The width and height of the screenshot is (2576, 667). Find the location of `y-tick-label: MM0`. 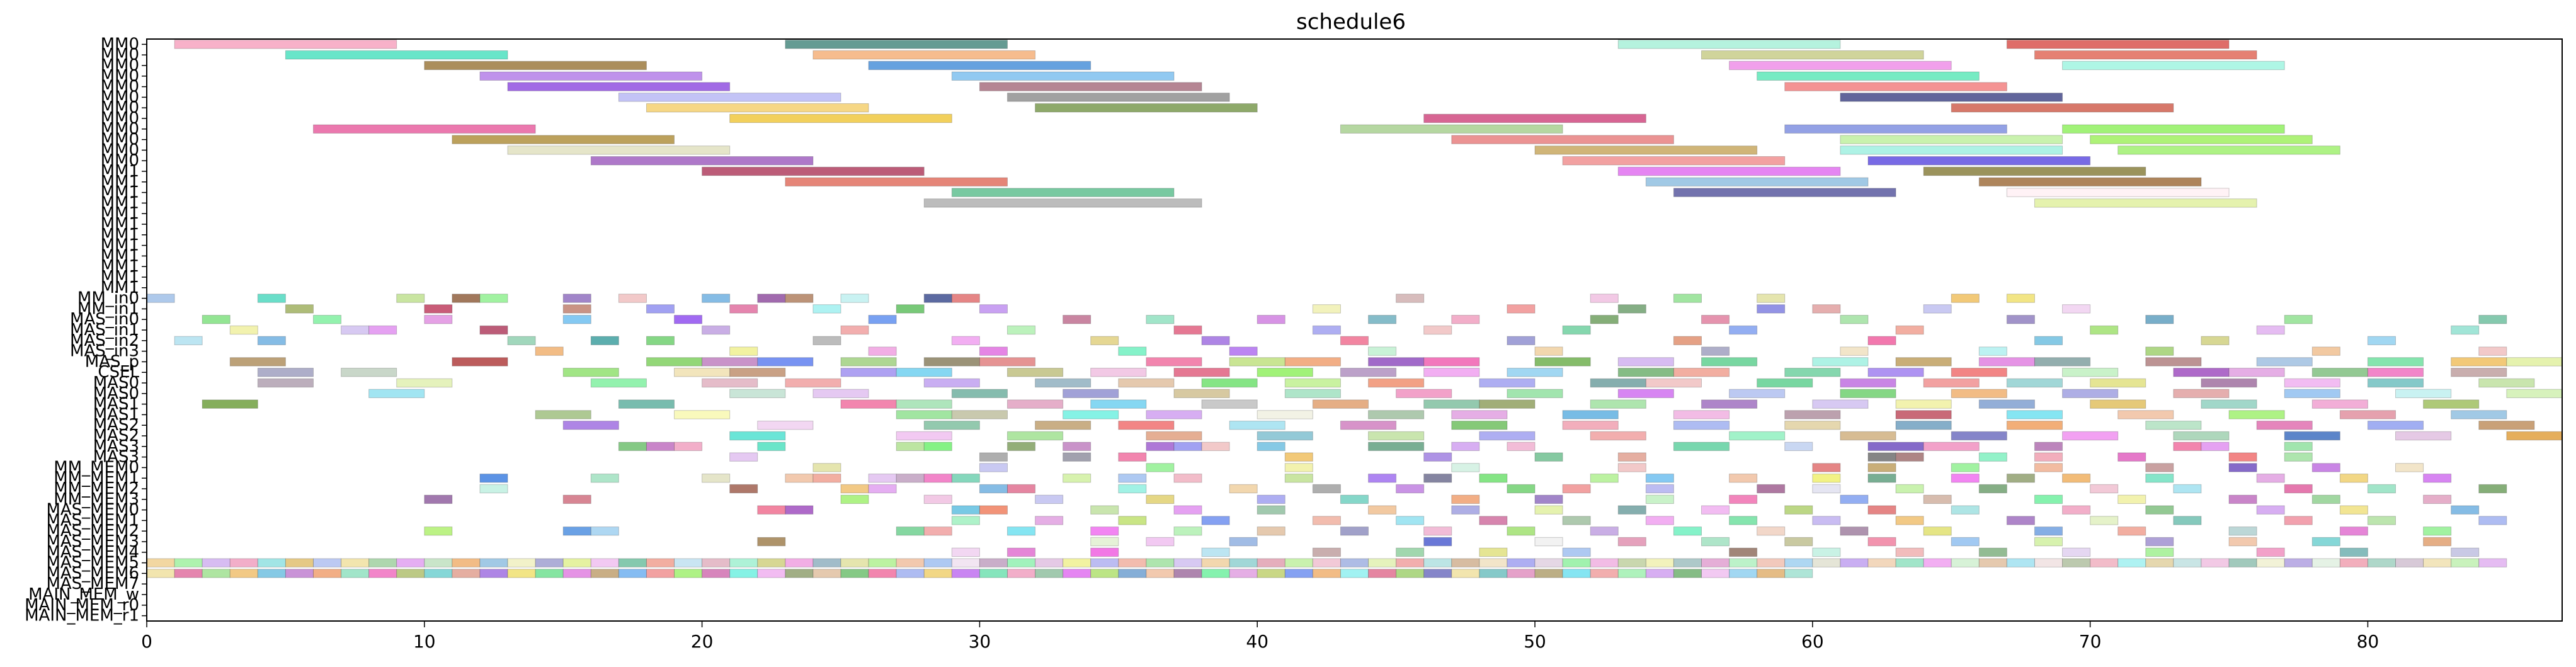

y-tick-label: MM0 is located at coordinates (120, 86).